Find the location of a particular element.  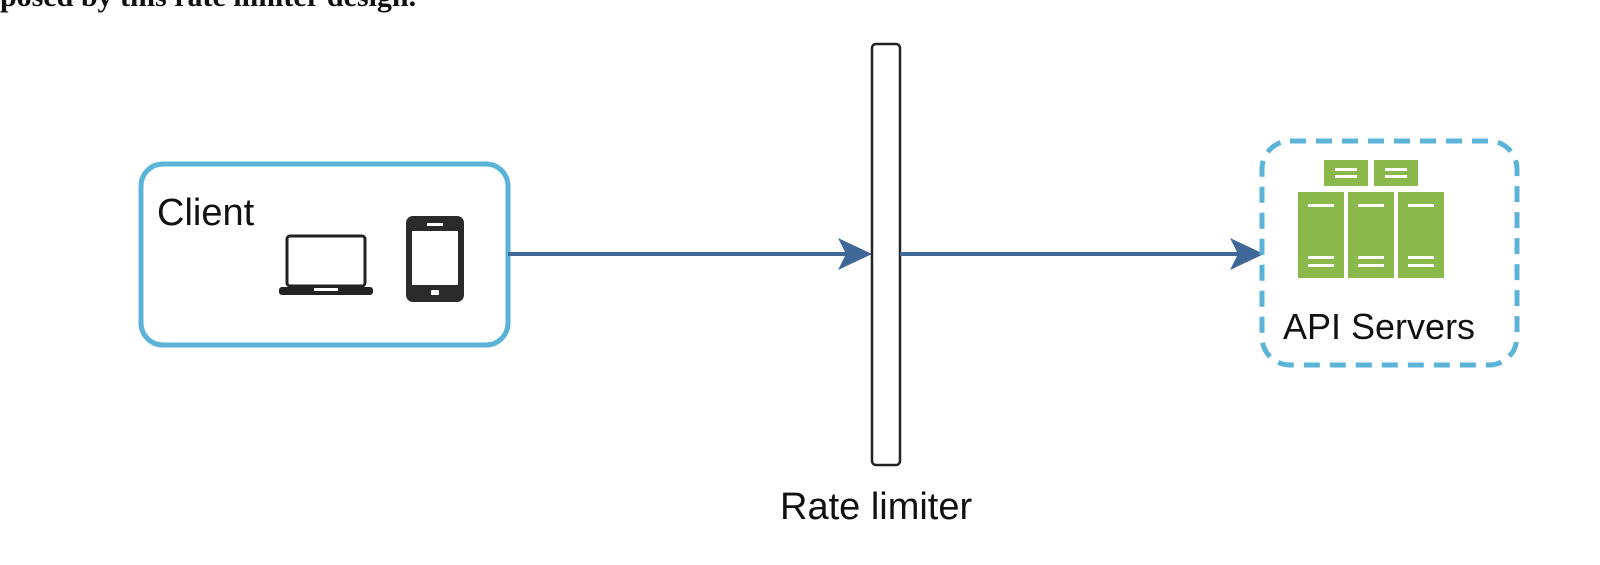

arrow-client-to-limiter-head is located at coordinates (855, 254).